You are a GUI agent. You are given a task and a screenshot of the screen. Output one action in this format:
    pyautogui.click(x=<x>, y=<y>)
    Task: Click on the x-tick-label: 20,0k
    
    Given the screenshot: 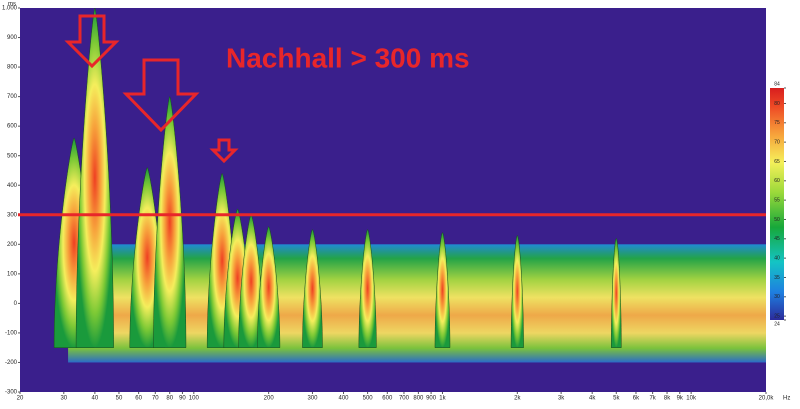 What is the action you would take?
    pyautogui.click(x=767, y=399)
    